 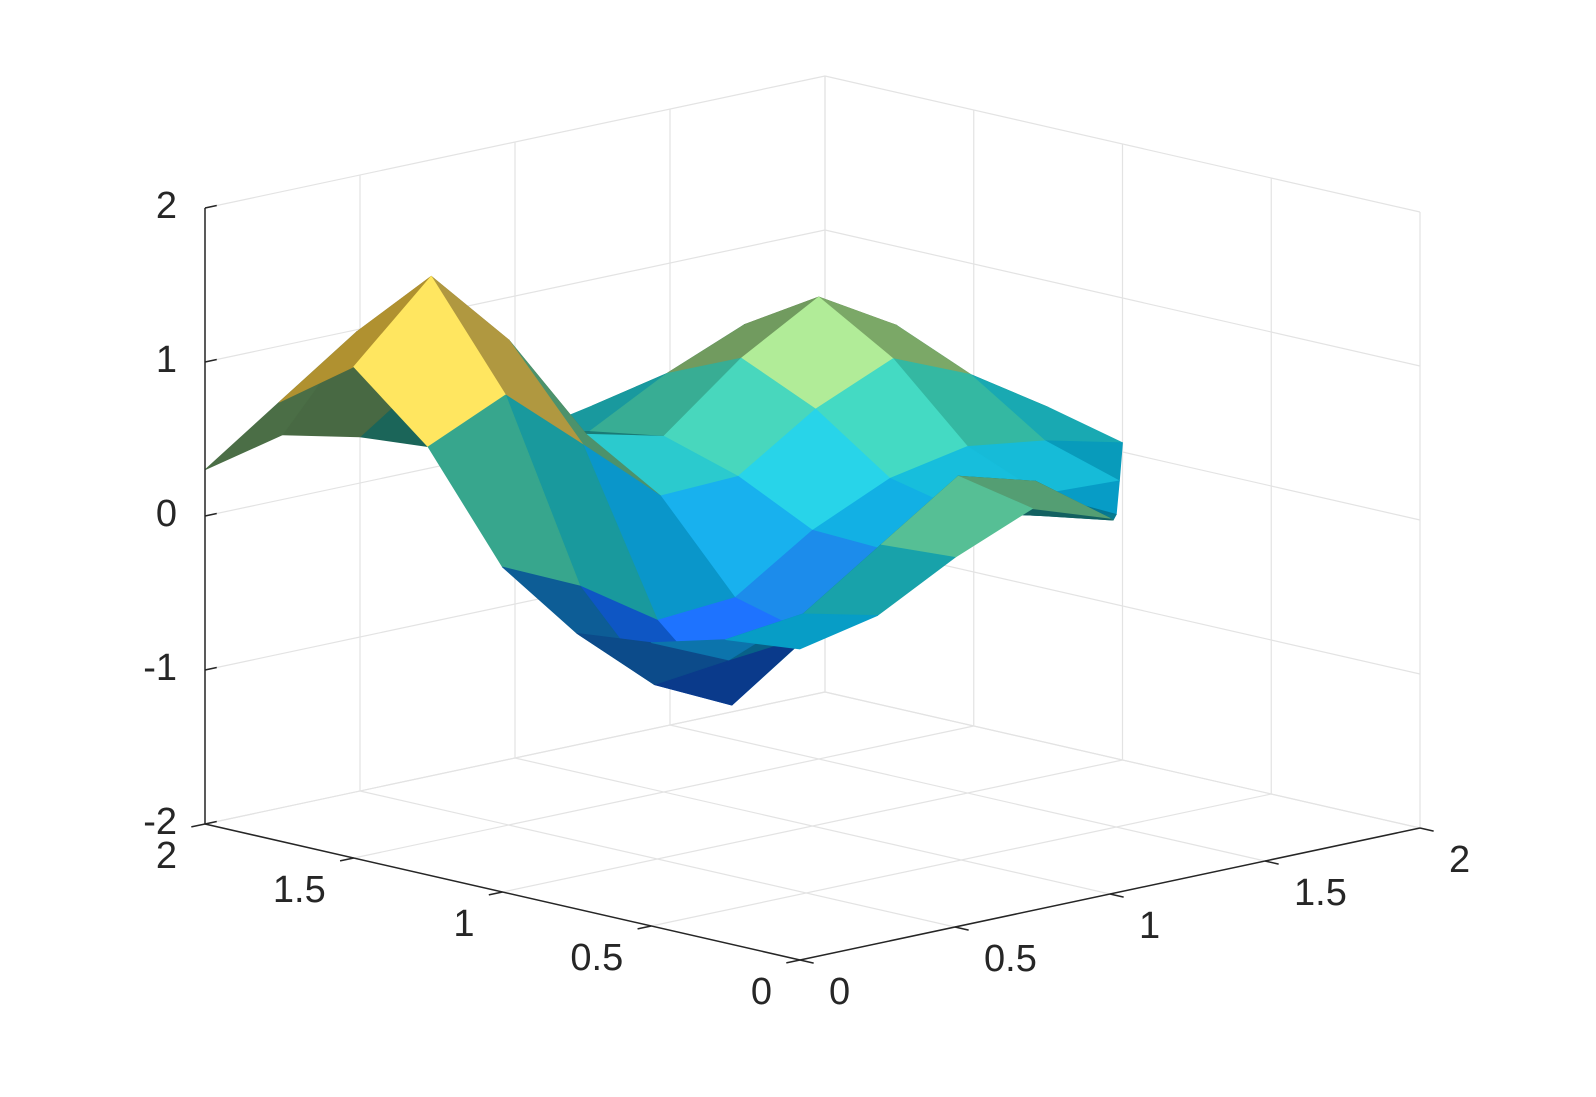 I want to click on surface-patch, so click(x=801, y=631).